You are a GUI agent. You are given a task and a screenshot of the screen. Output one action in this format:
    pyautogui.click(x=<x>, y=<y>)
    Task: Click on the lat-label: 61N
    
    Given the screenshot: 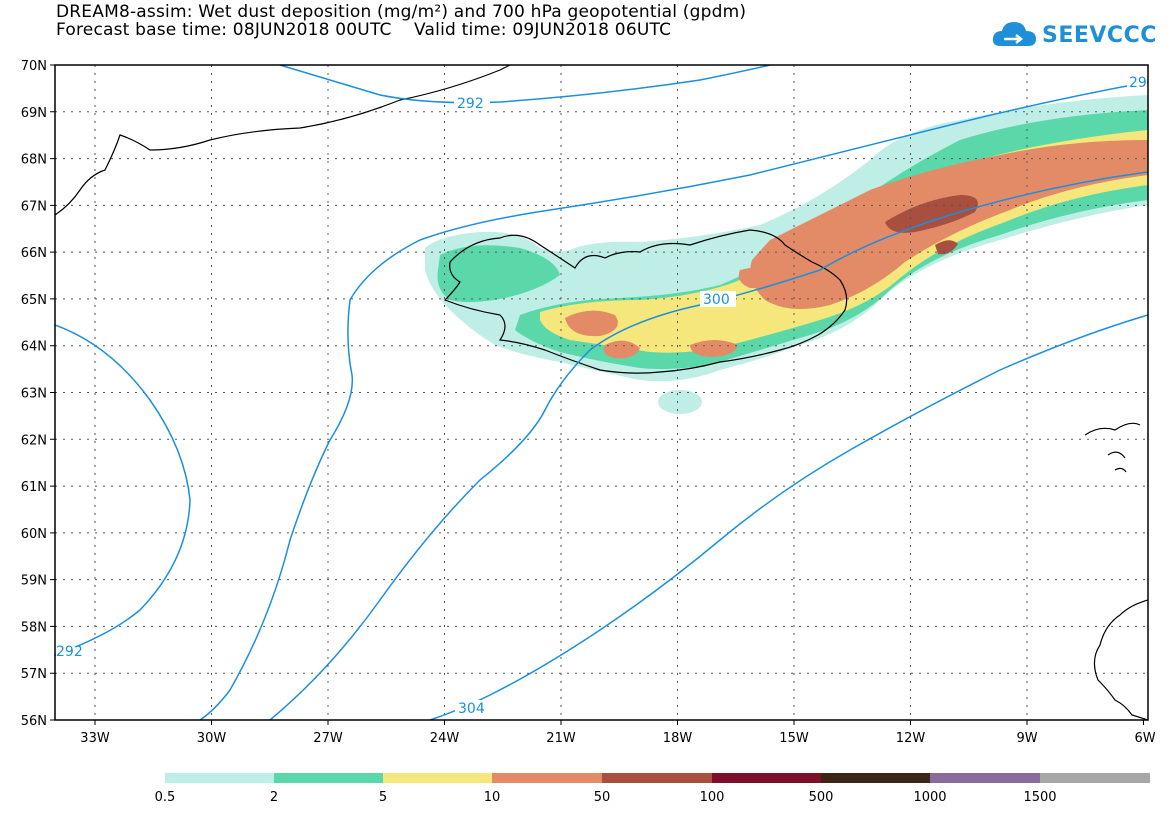 What is the action you would take?
    pyautogui.click(x=34, y=487)
    